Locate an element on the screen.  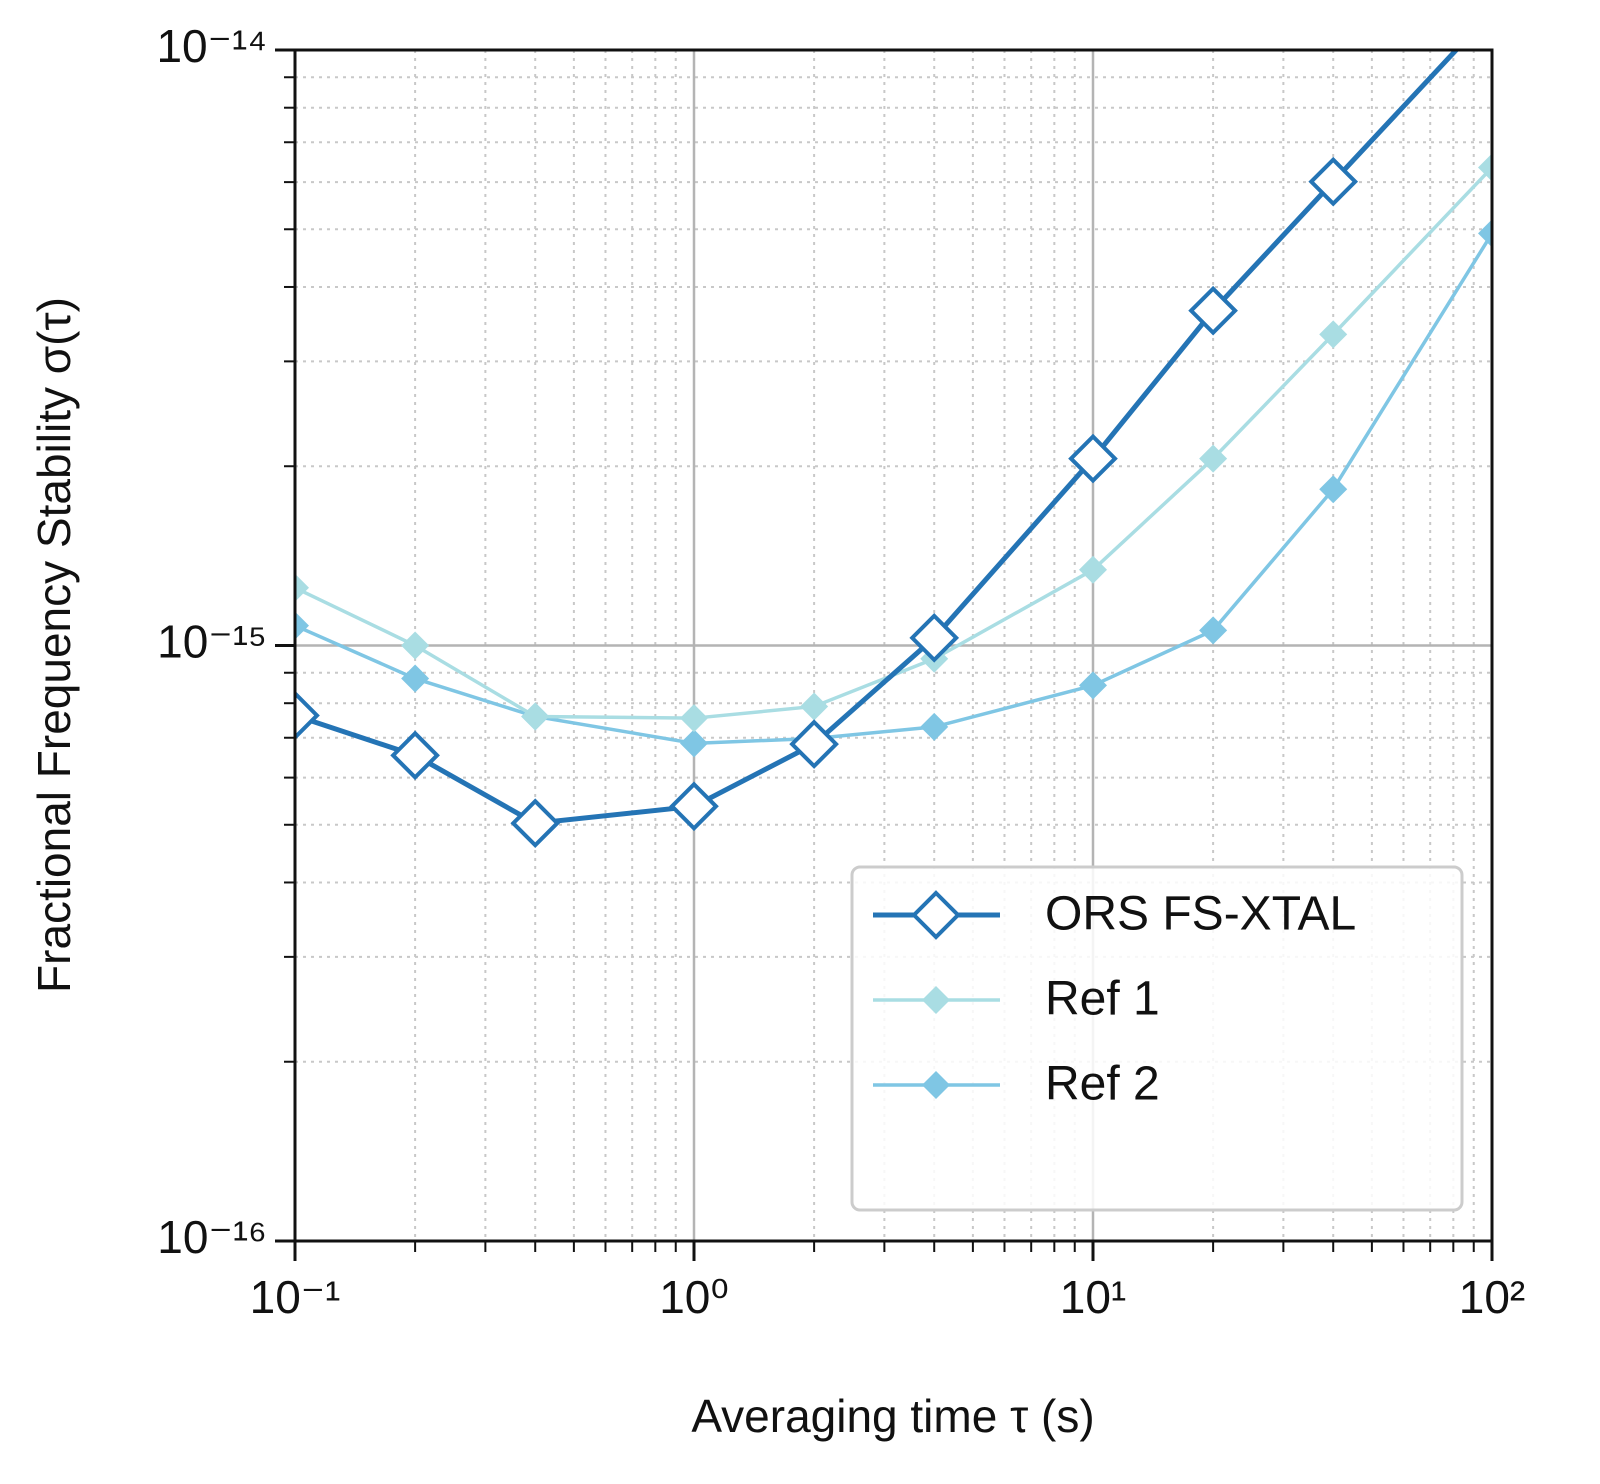
x-tick-label: 10² is located at coordinates (1492, 1297).